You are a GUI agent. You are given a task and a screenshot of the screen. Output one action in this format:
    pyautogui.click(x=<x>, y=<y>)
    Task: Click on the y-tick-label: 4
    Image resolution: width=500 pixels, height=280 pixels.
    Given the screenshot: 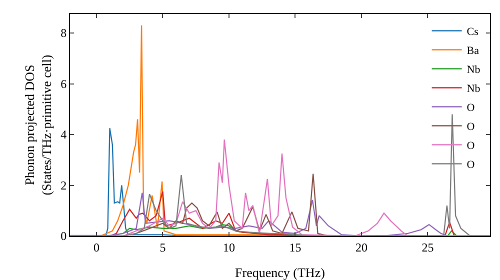 What is the action you would take?
    pyautogui.click(x=63, y=135)
    